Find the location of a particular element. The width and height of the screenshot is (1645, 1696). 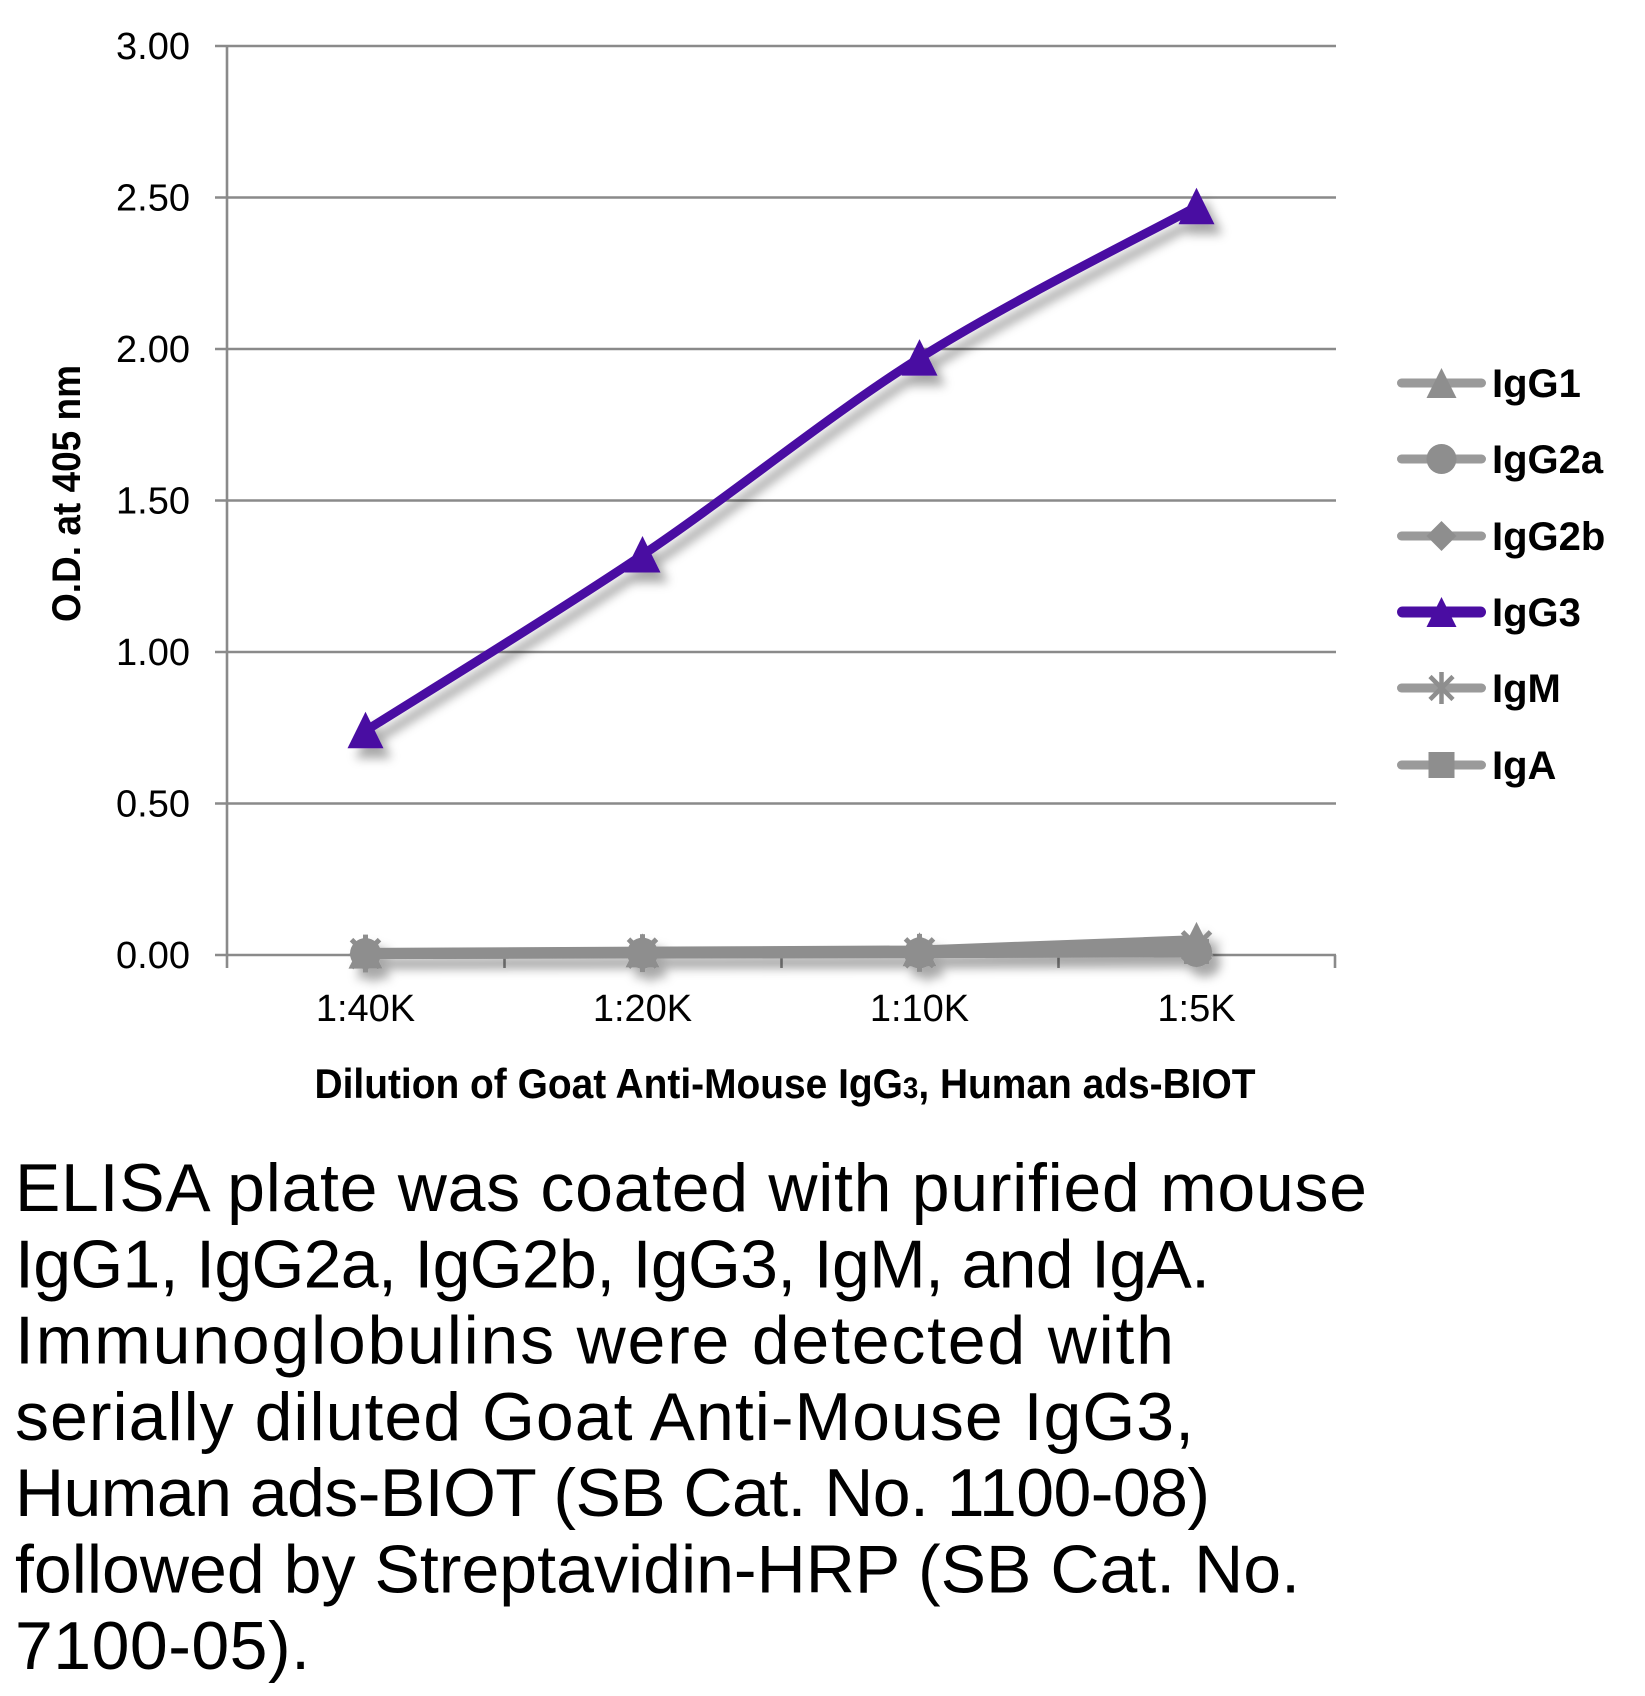

svg-text: IgM is located at coordinates (1526, 689).